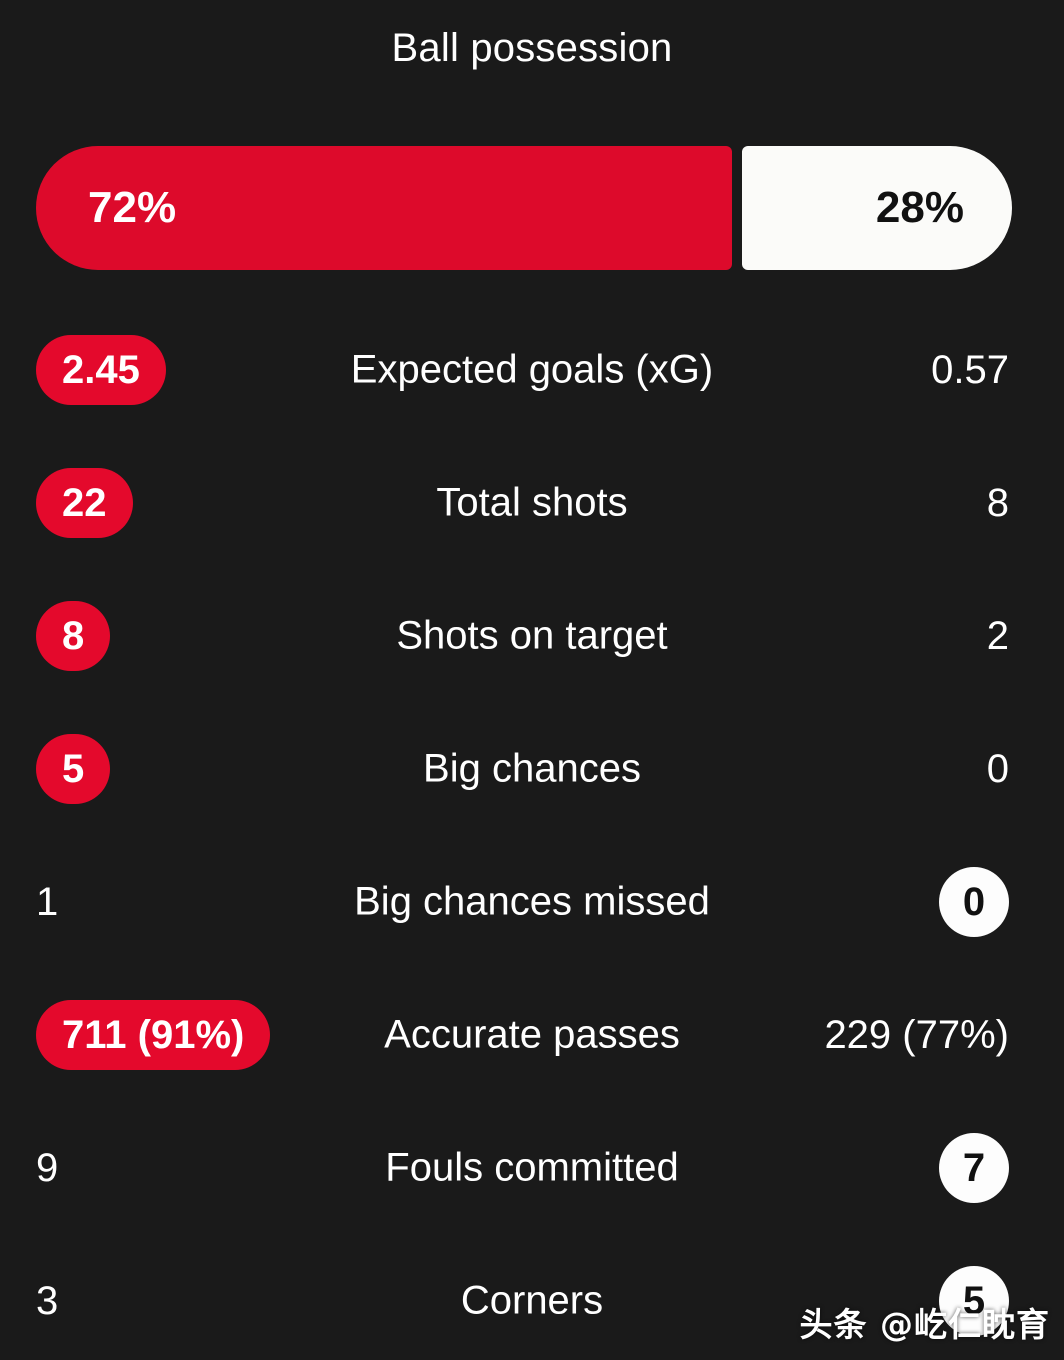  I want to click on stat-home-cell: 22, so click(84, 502).